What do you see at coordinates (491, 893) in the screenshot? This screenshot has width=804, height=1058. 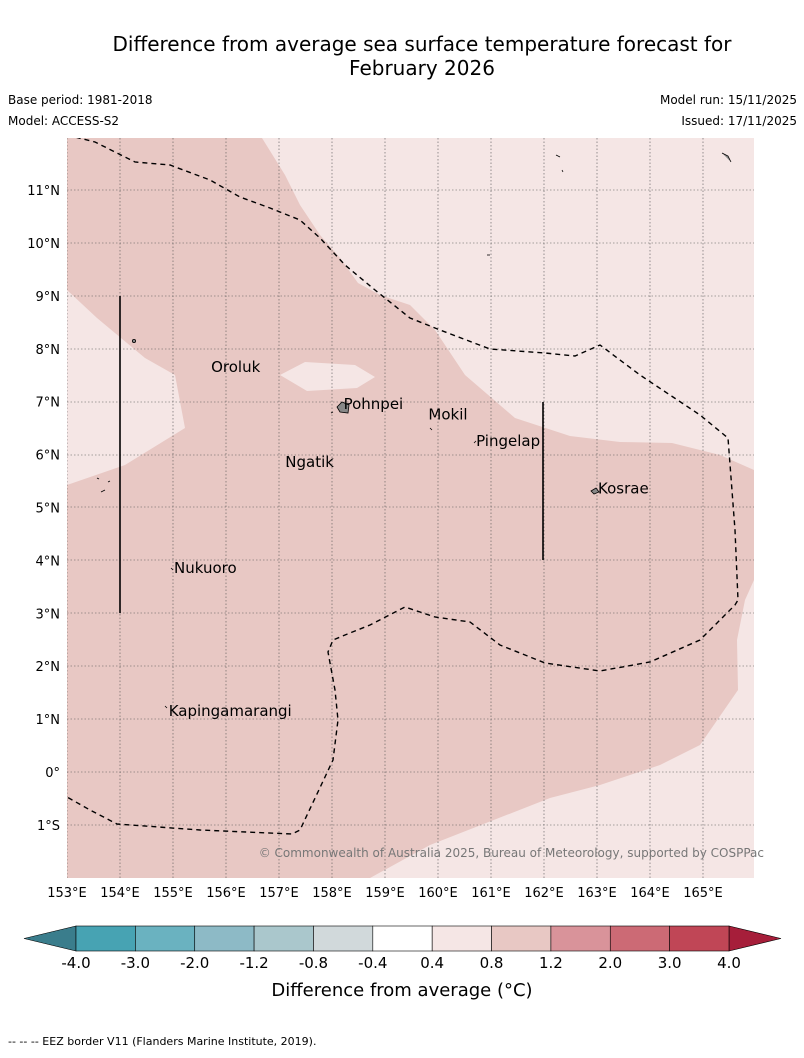 I see `lon-tick-label: 161°E` at bounding box center [491, 893].